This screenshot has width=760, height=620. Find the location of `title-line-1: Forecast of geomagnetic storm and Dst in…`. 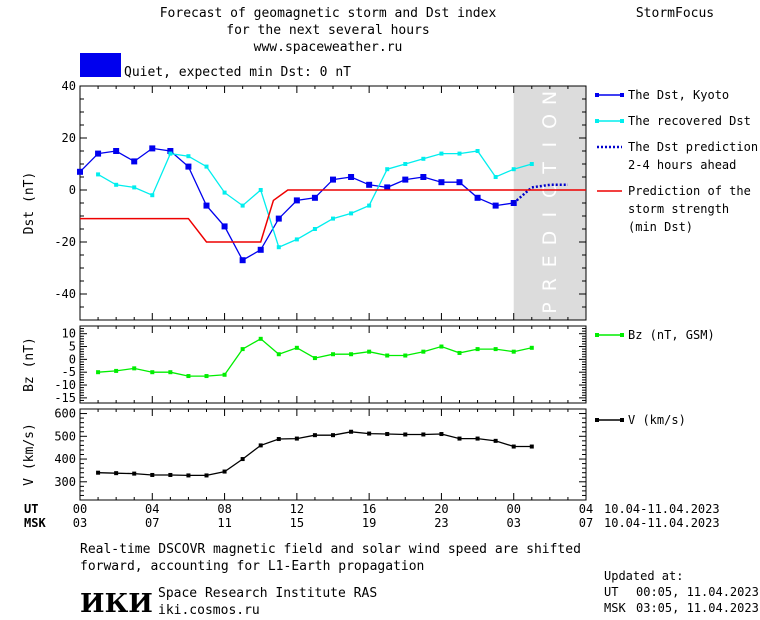

title-line-1: Forecast of geomagnetic storm and Dst in… is located at coordinates (328, 13).